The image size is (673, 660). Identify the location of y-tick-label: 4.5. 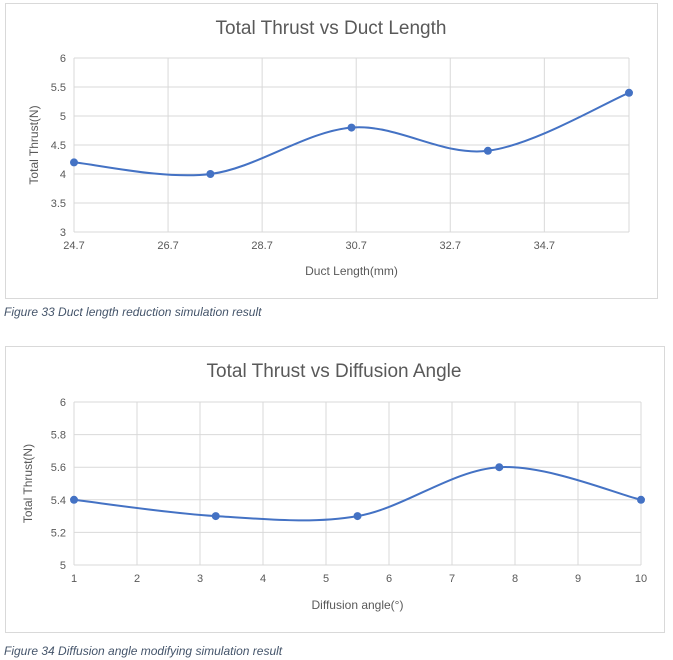
(58, 146).